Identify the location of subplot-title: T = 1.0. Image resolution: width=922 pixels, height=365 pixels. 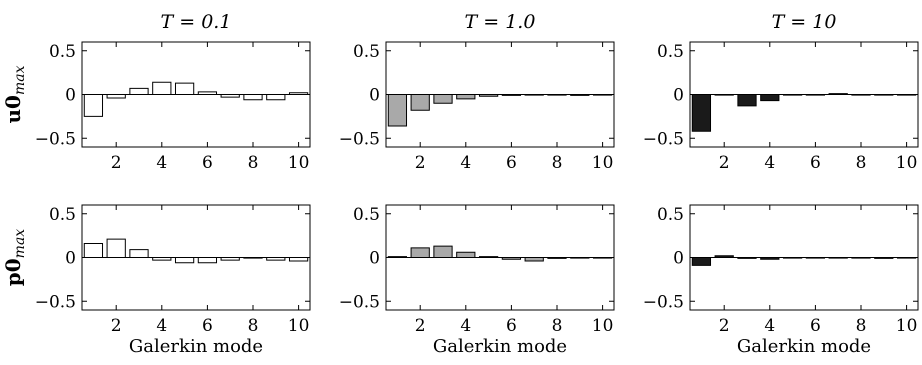
(500, 22).